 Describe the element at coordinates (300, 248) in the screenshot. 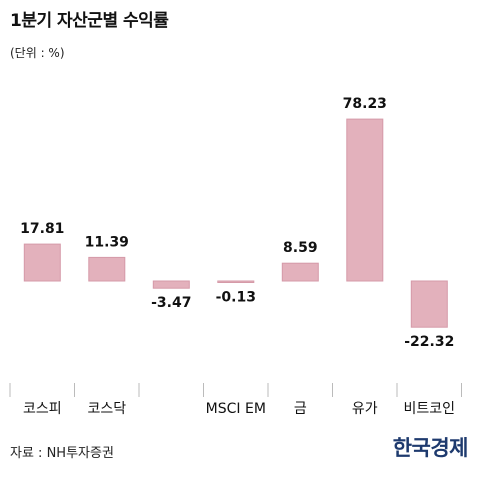

I see `value-label-5: 8.59` at that location.